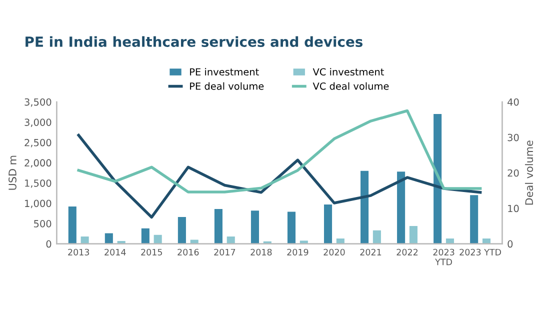  What do you see at coordinates (224, 72) in the screenshot?
I see `legend-label: PE investment` at bounding box center [224, 72].